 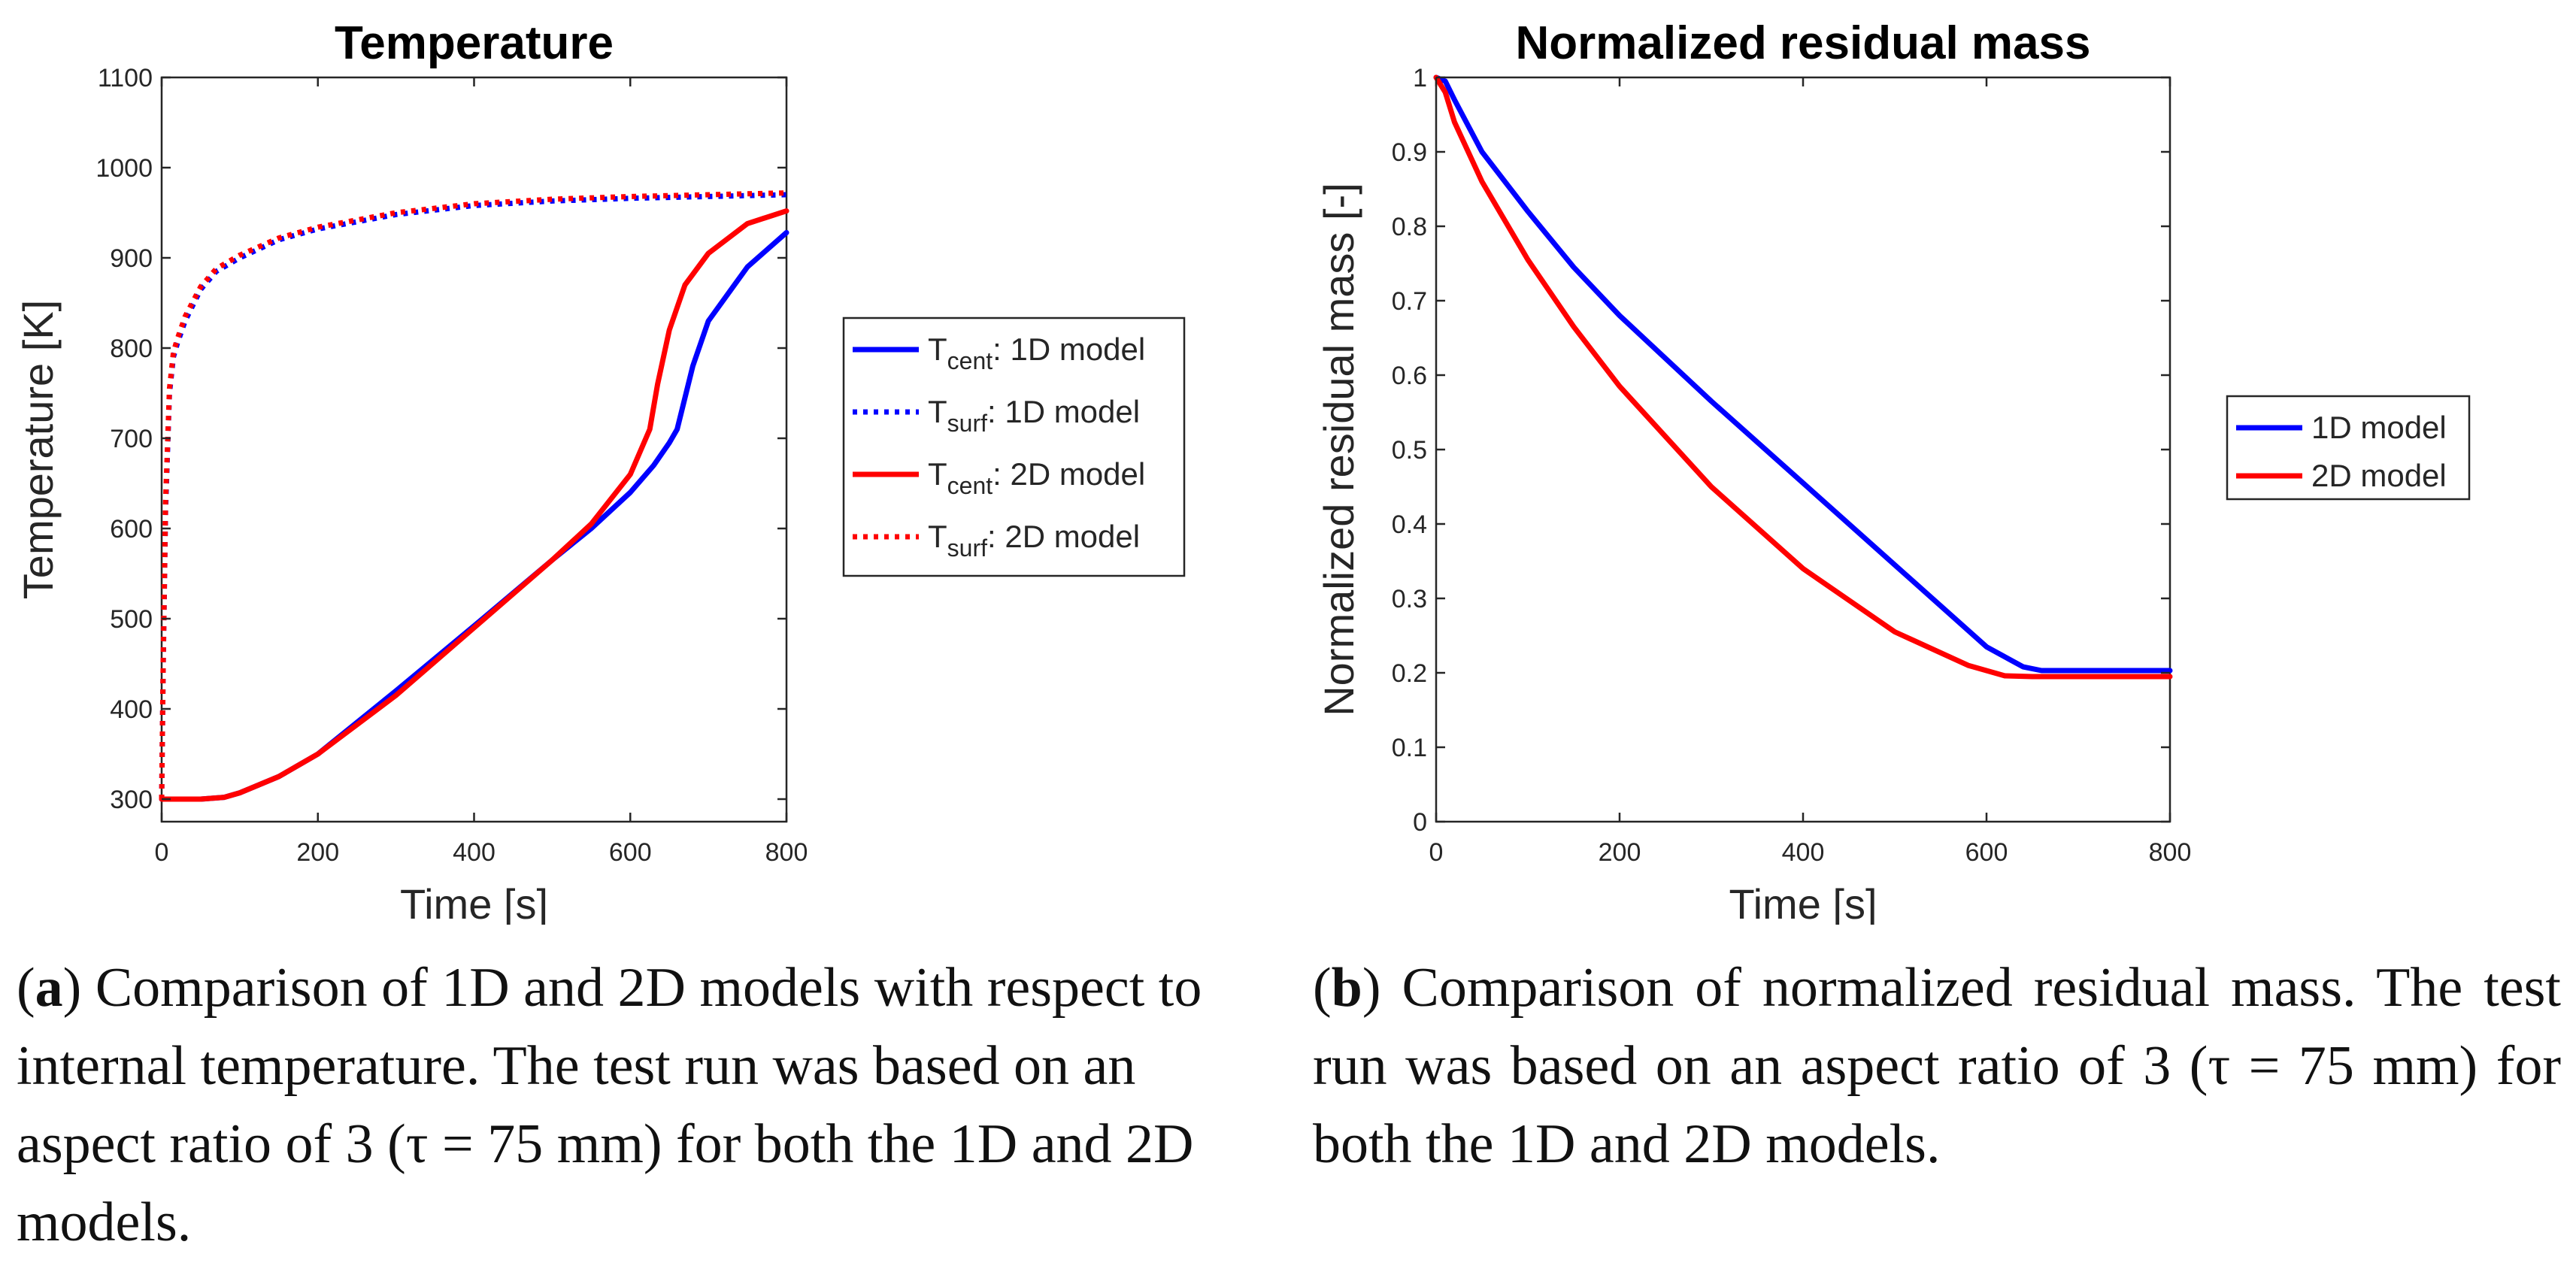 I want to click on chart-title: Temperature, so click(x=474, y=43).